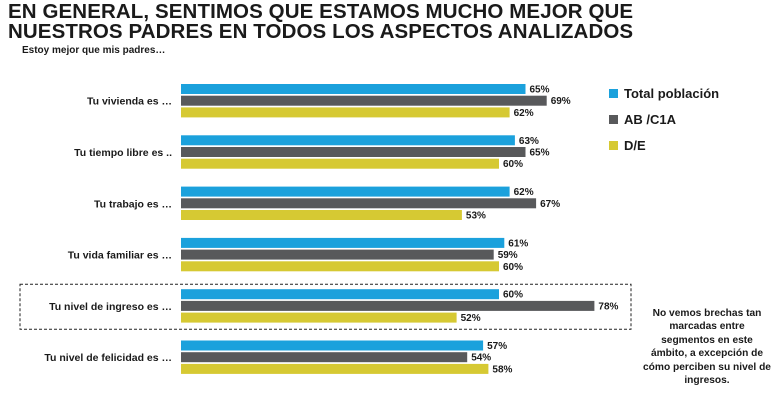 This screenshot has width=783, height=405. Describe the element at coordinates (123, 153) in the screenshot. I see `category-label: Tu tiempo libre es ..` at that location.